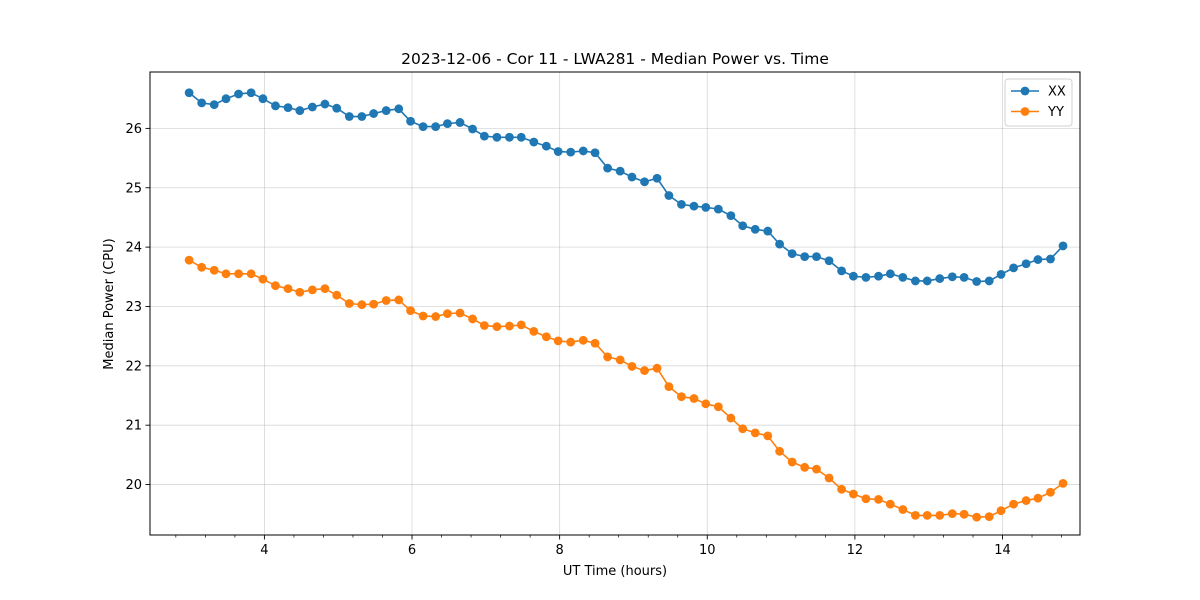 Image resolution: width=1200 pixels, height=600 pixels. What do you see at coordinates (1025, 111) in the screenshot?
I see `legend-marker-yy` at bounding box center [1025, 111].